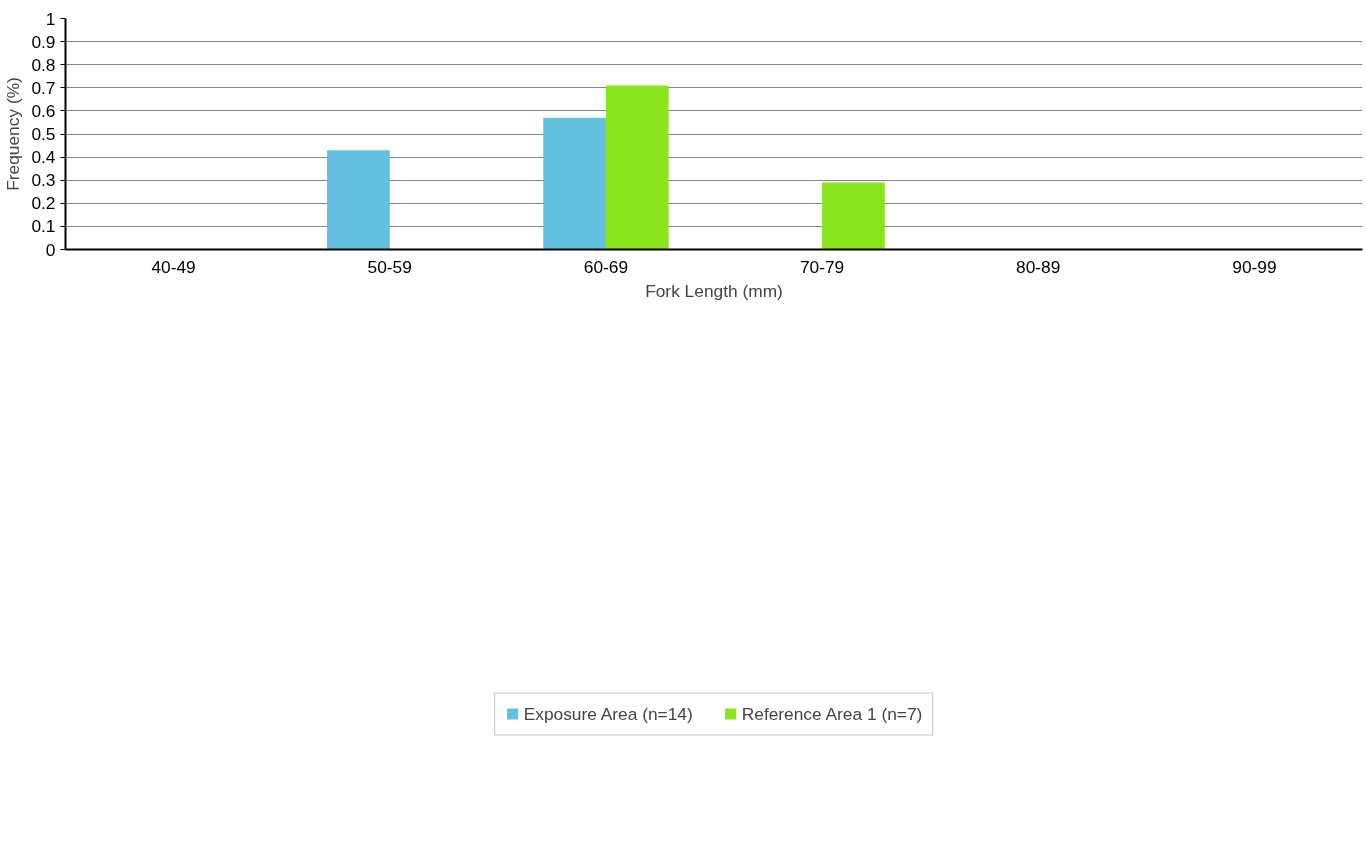 The image size is (1366, 865). Describe the element at coordinates (43, 226) in the screenshot. I see `y-tick-label: 0.1` at that location.